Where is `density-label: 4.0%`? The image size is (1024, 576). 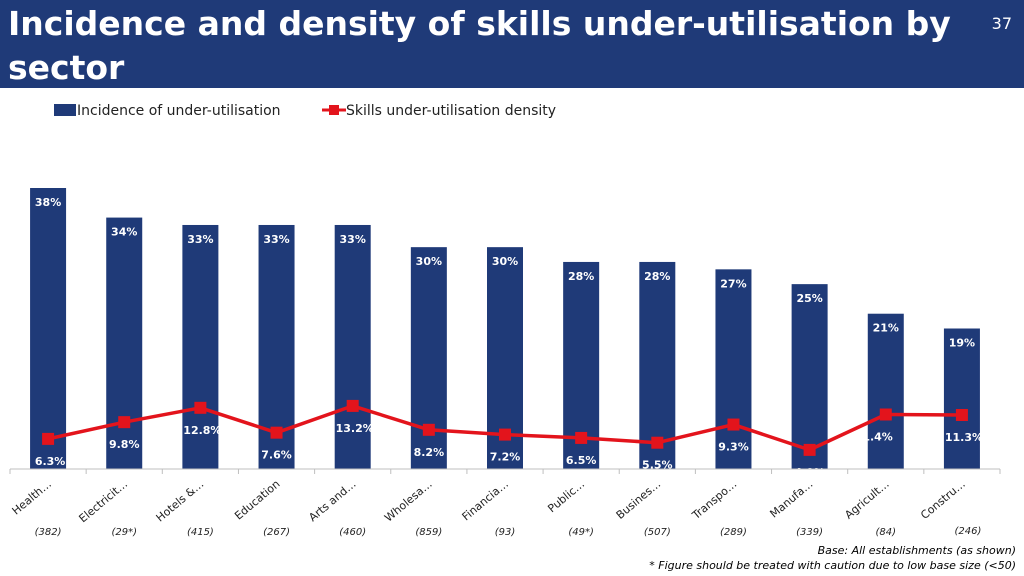
density-label: 4.0% is located at coordinates (809, 472).